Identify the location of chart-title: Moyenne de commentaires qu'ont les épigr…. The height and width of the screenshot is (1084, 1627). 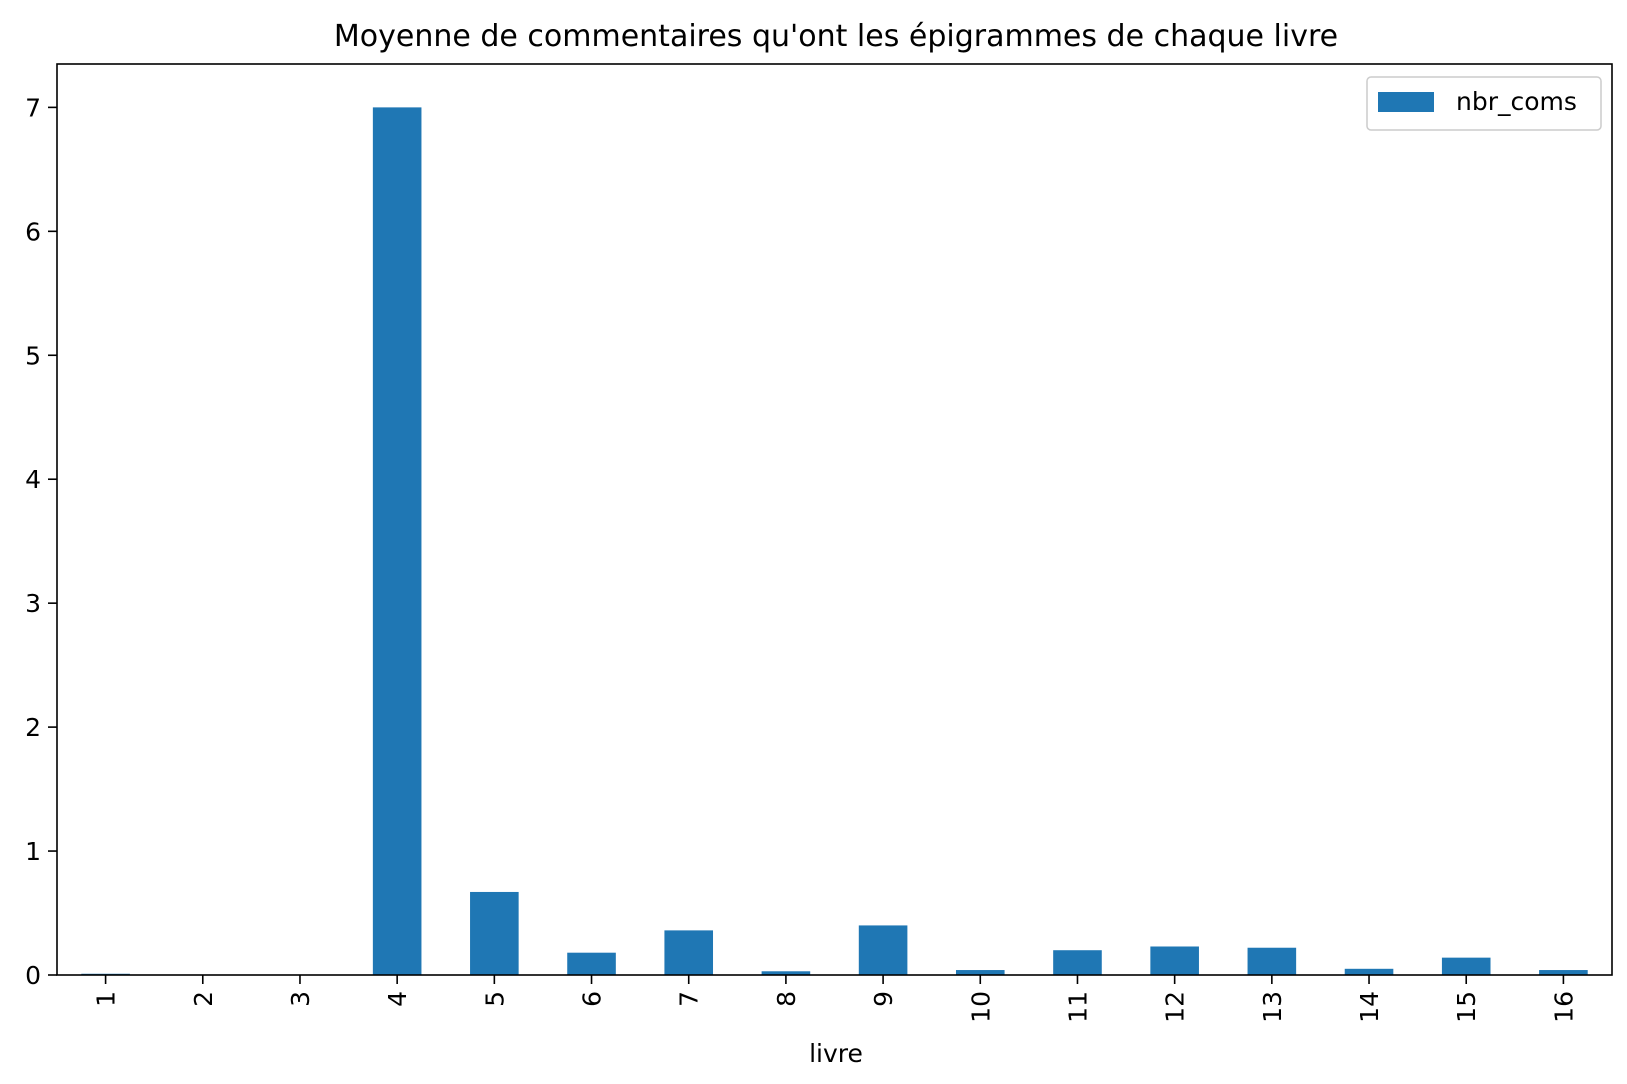
(836, 36).